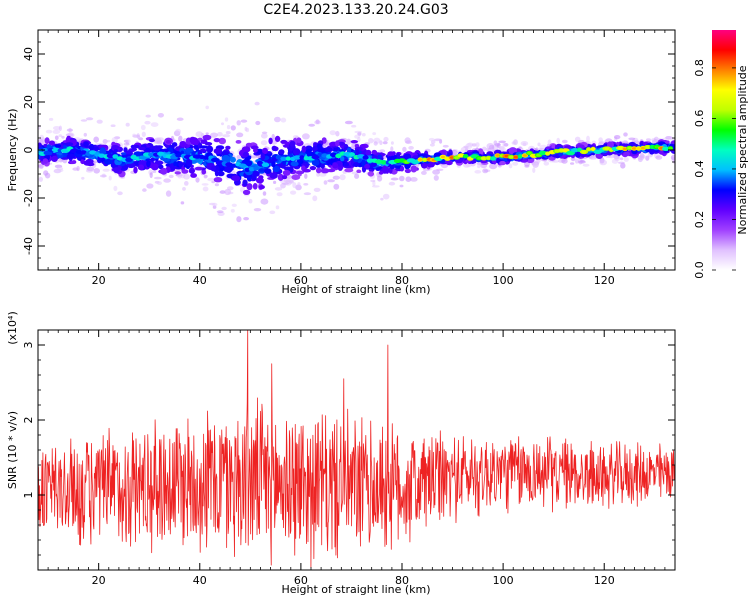 The width and height of the screenshot is (750, 600). I want to click on y-tick-label: 40, so click(28, 54).